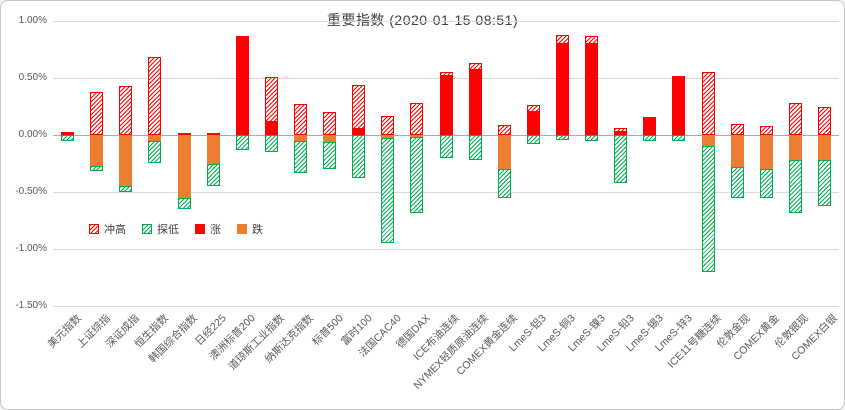 The height and width of the screenshot is (410, 845). What do you see at coordinates (31, 305) in the screenshot?
I see `y-tick-label: -1.50%` at bounding box center [31, 305].